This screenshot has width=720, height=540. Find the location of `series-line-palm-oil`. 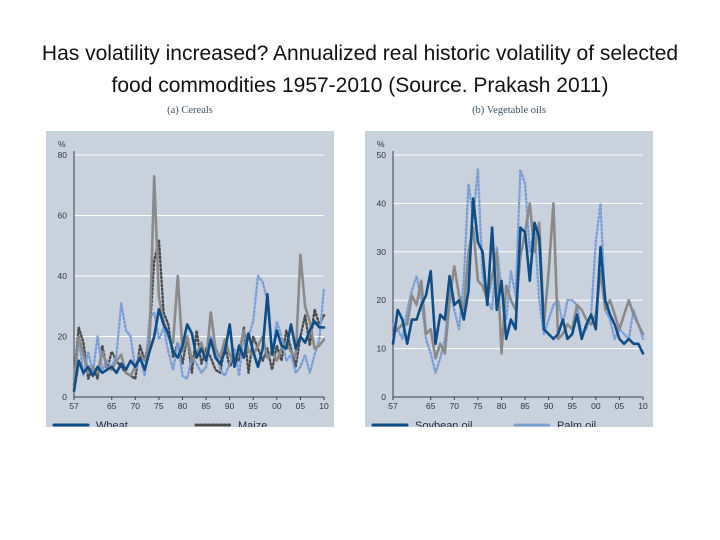

series-line-palm-oil is located at coordinates (518, 271).